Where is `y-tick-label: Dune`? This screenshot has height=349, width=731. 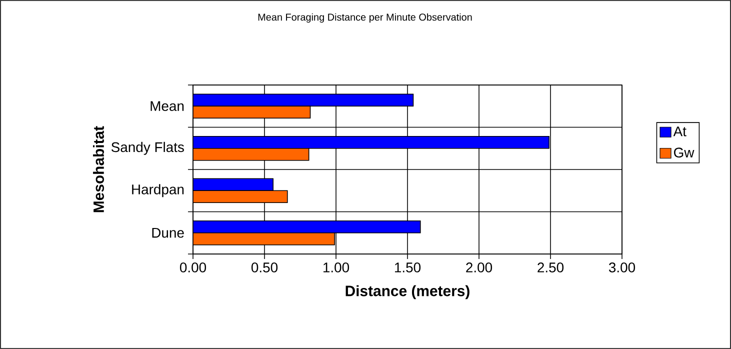 y-tick-label: Dune is located at coordinates (168, 233).